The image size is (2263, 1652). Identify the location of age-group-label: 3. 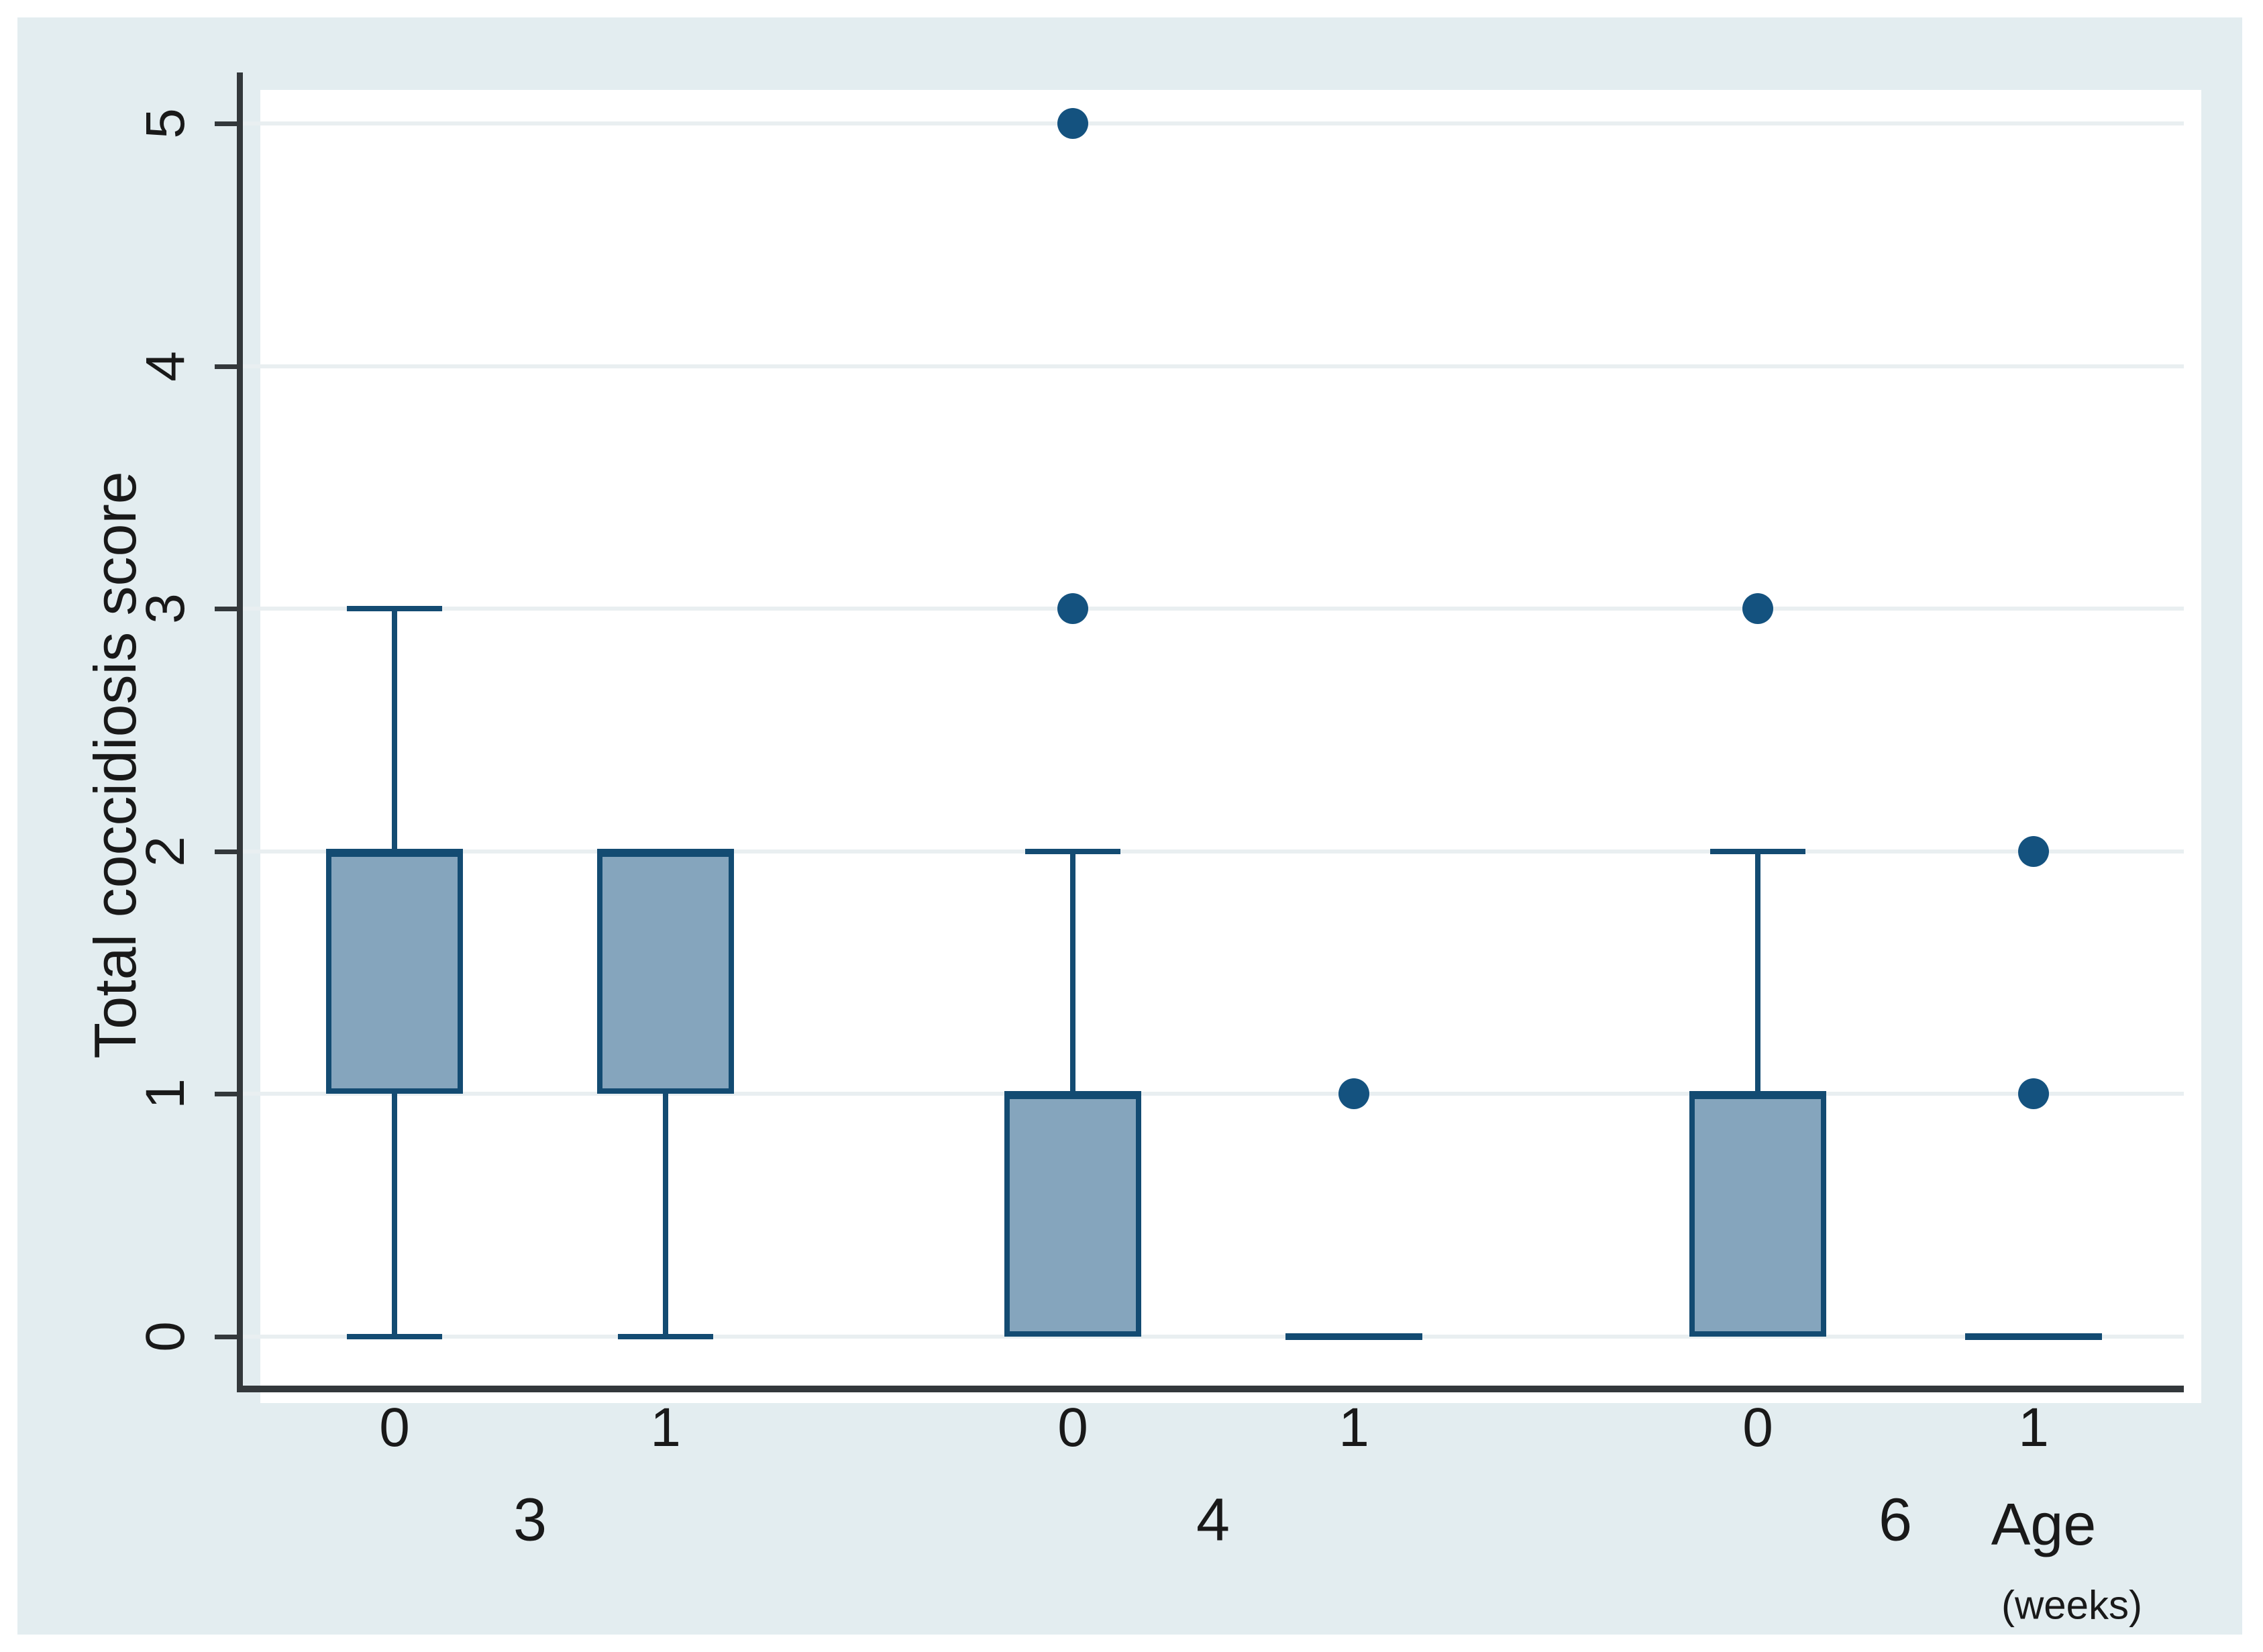
(530, 1520).